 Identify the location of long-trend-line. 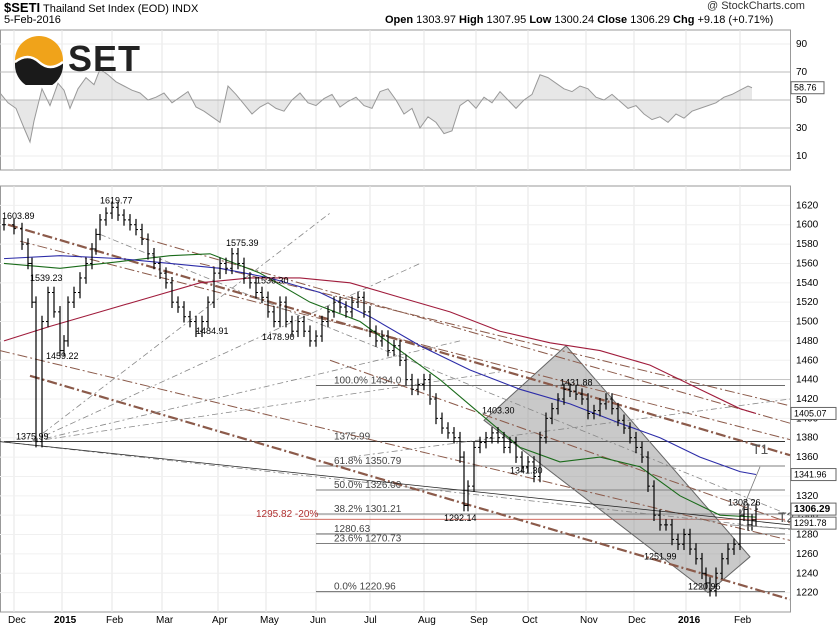
(395, 483).